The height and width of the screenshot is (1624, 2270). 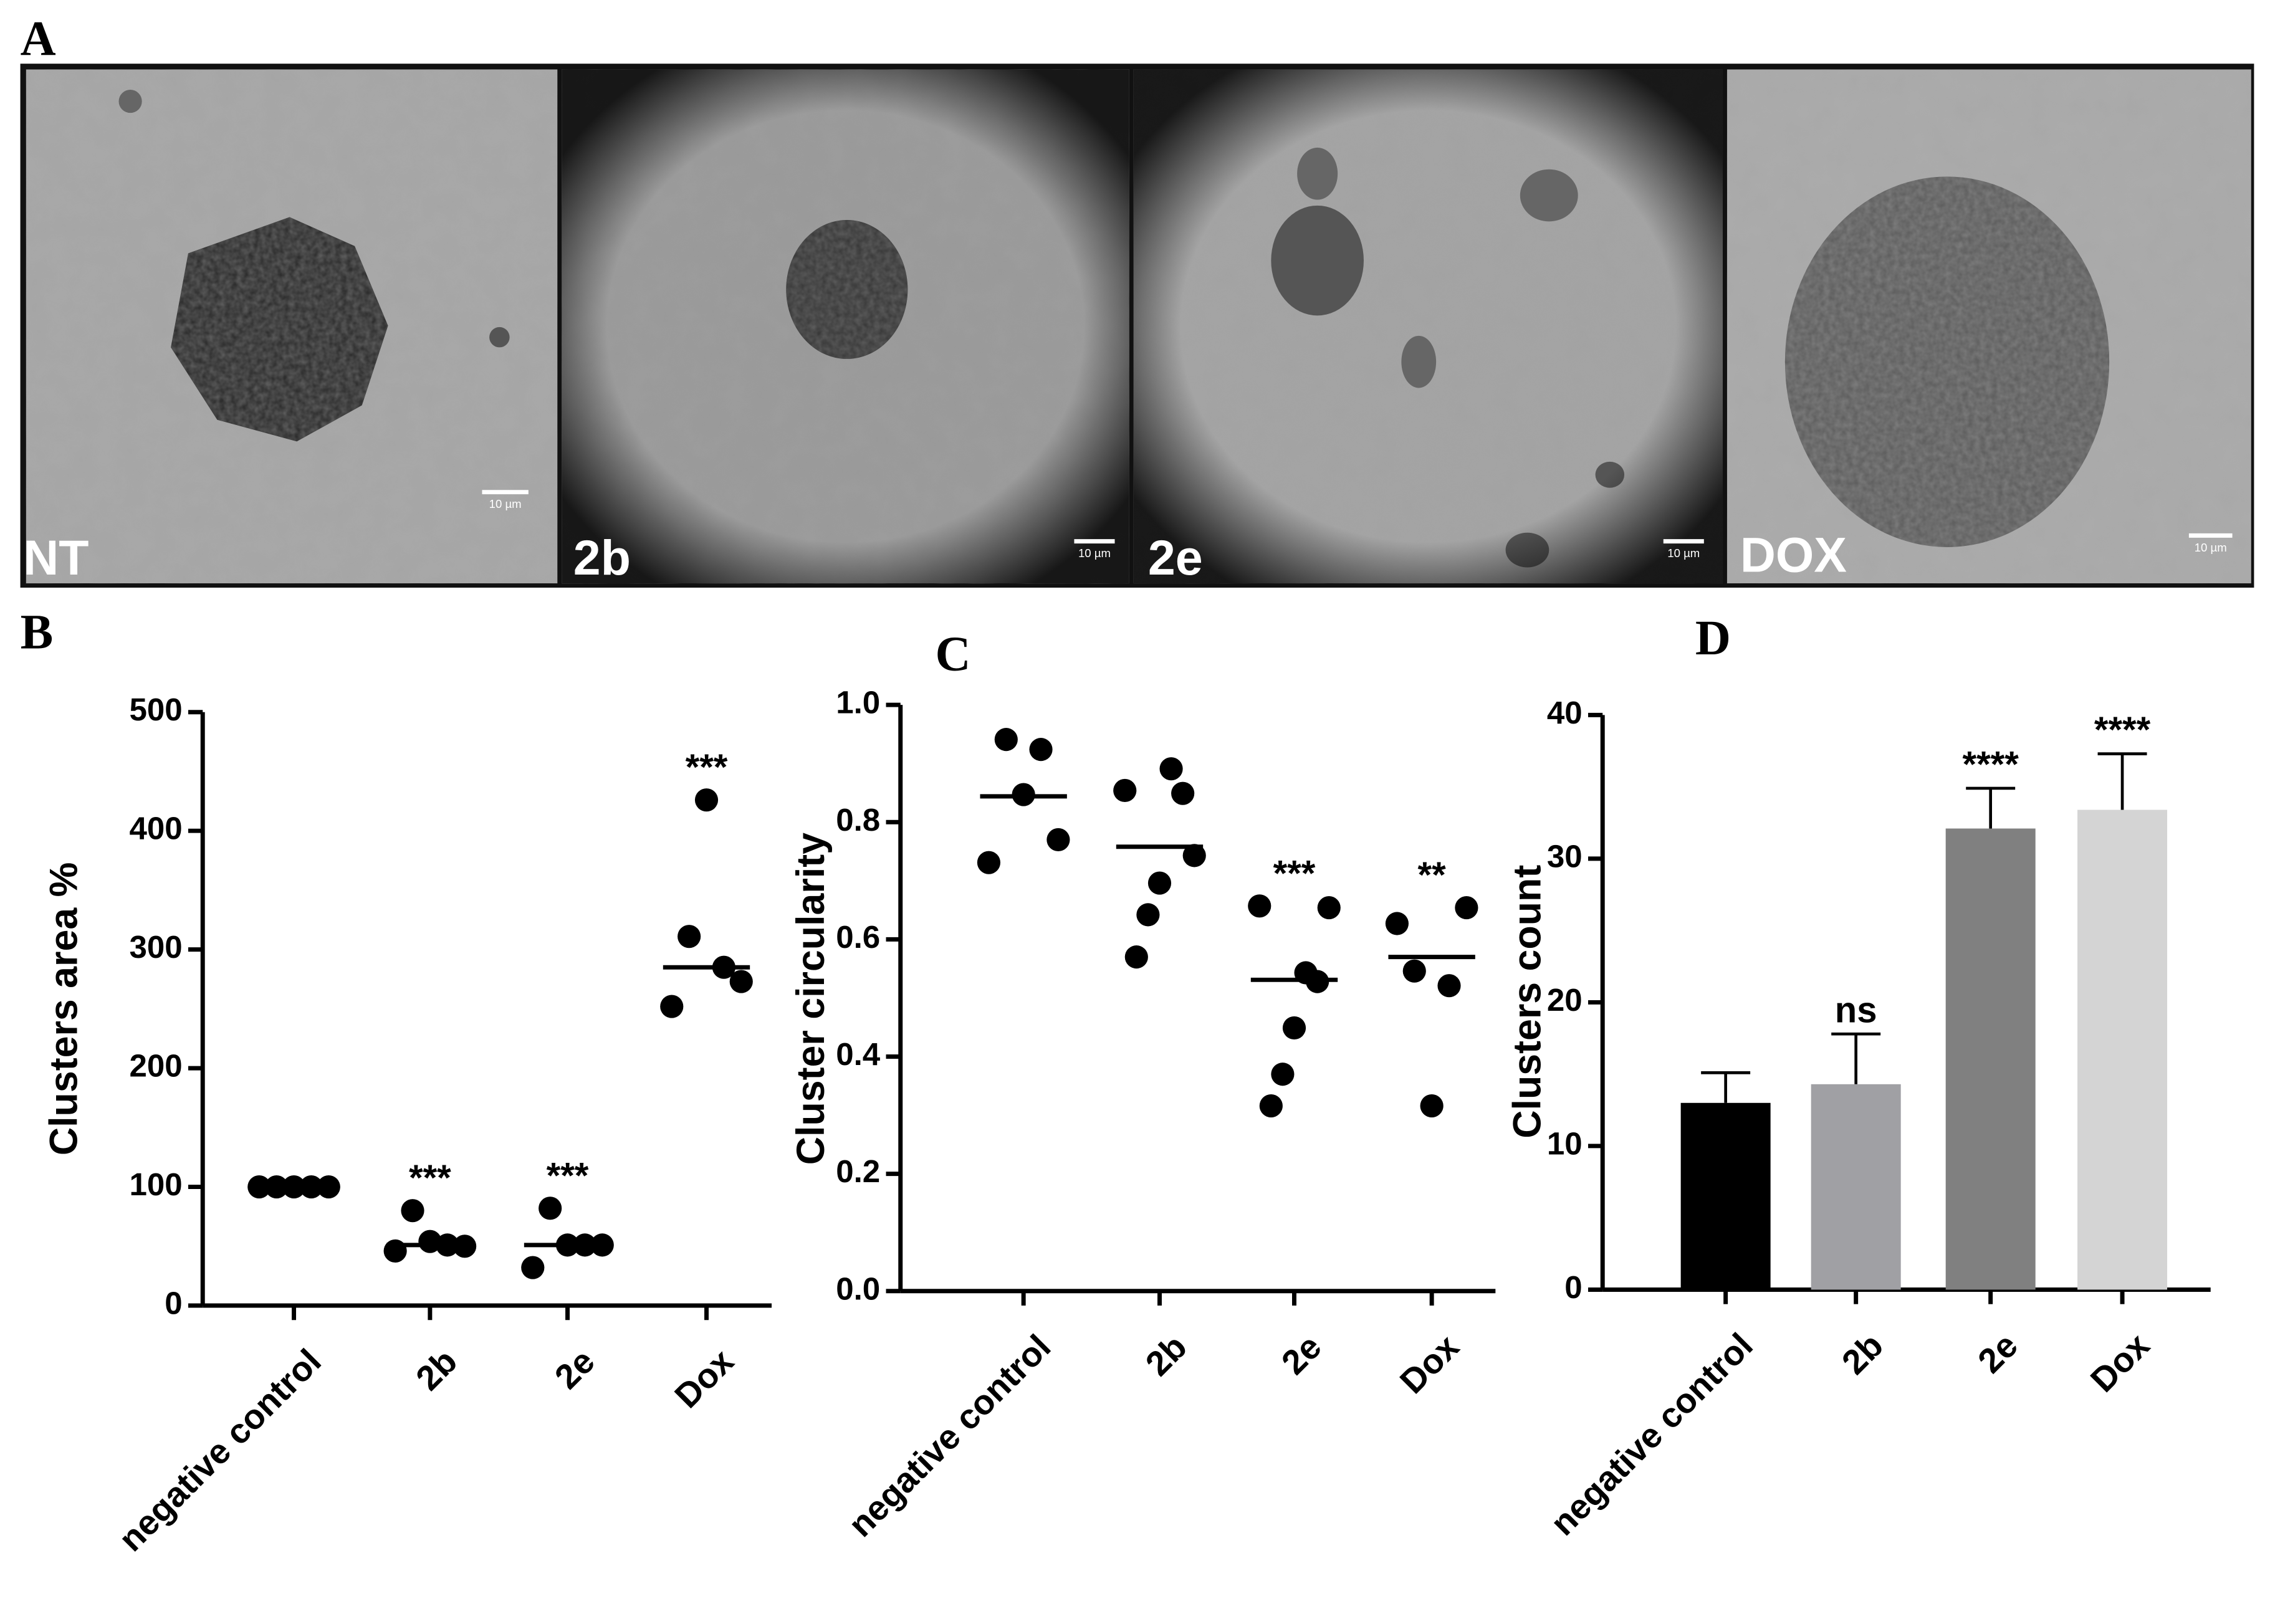 I want to click on y-tick-label: 200, so click(x=155, y=1066).